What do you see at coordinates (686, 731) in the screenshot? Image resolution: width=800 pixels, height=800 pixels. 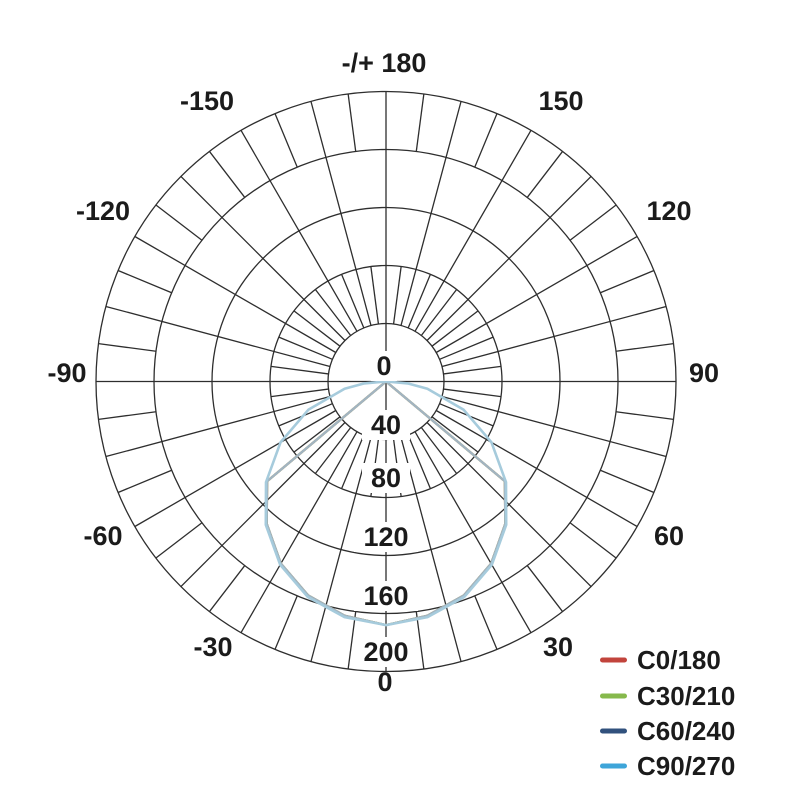 I see `legend-label: C60/240` at bounding box center [686, 731].